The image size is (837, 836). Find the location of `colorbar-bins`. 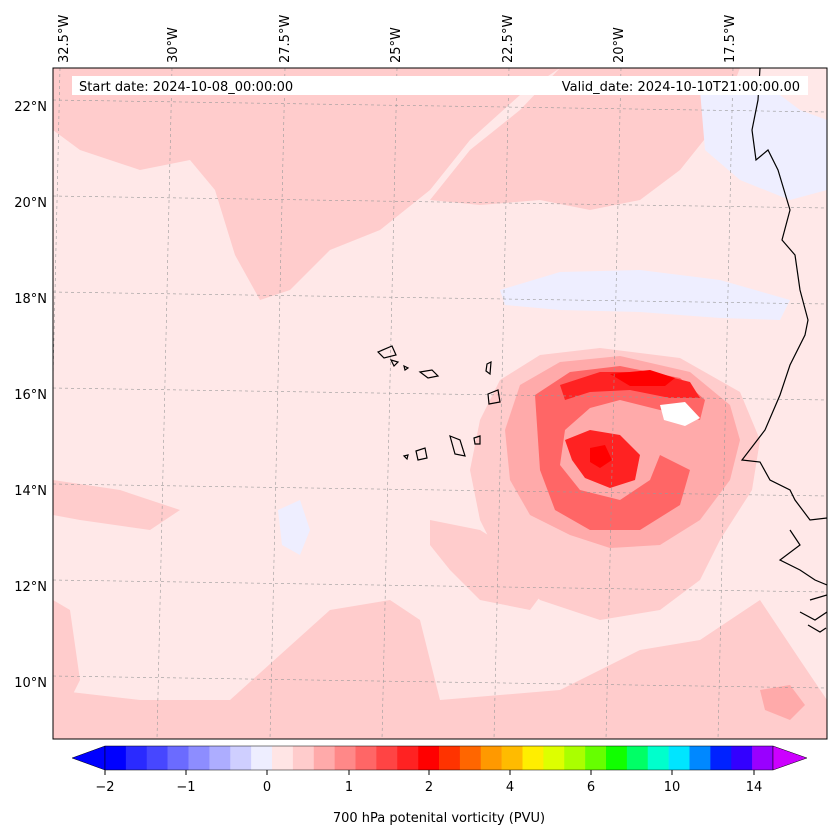

colorbar-bins is located at coordinates (439, 758).